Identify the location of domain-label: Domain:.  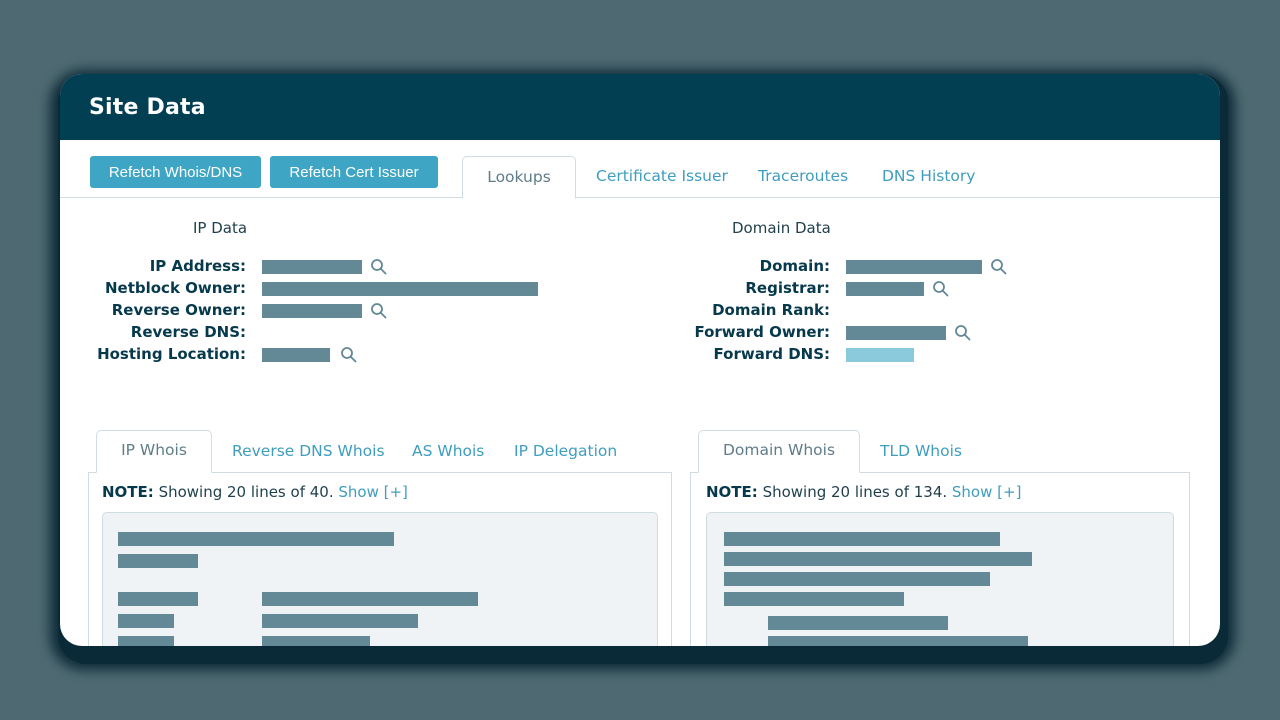
(794, 266).